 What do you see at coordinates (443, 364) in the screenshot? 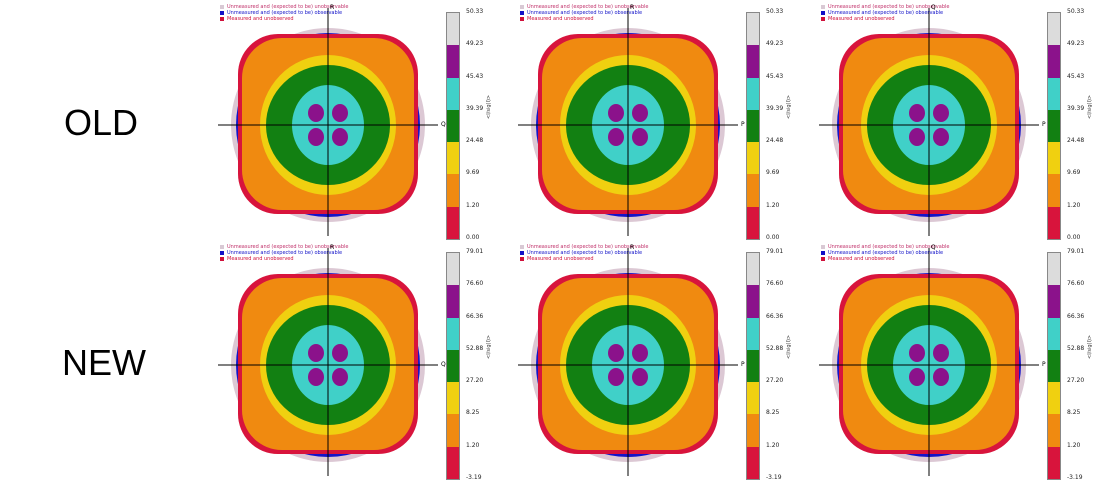
I see `right-axis-label: Q` at bounding box center [443, 364].